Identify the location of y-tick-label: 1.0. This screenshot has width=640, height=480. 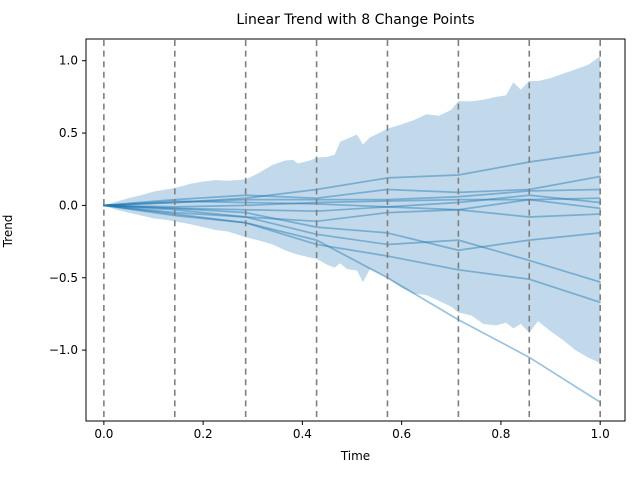
(68, 61).